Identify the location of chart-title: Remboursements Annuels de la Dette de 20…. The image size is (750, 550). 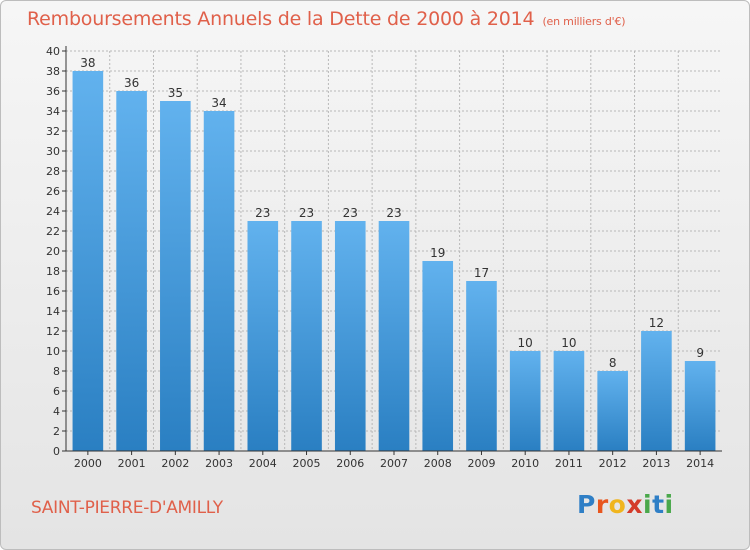
(326, 19).